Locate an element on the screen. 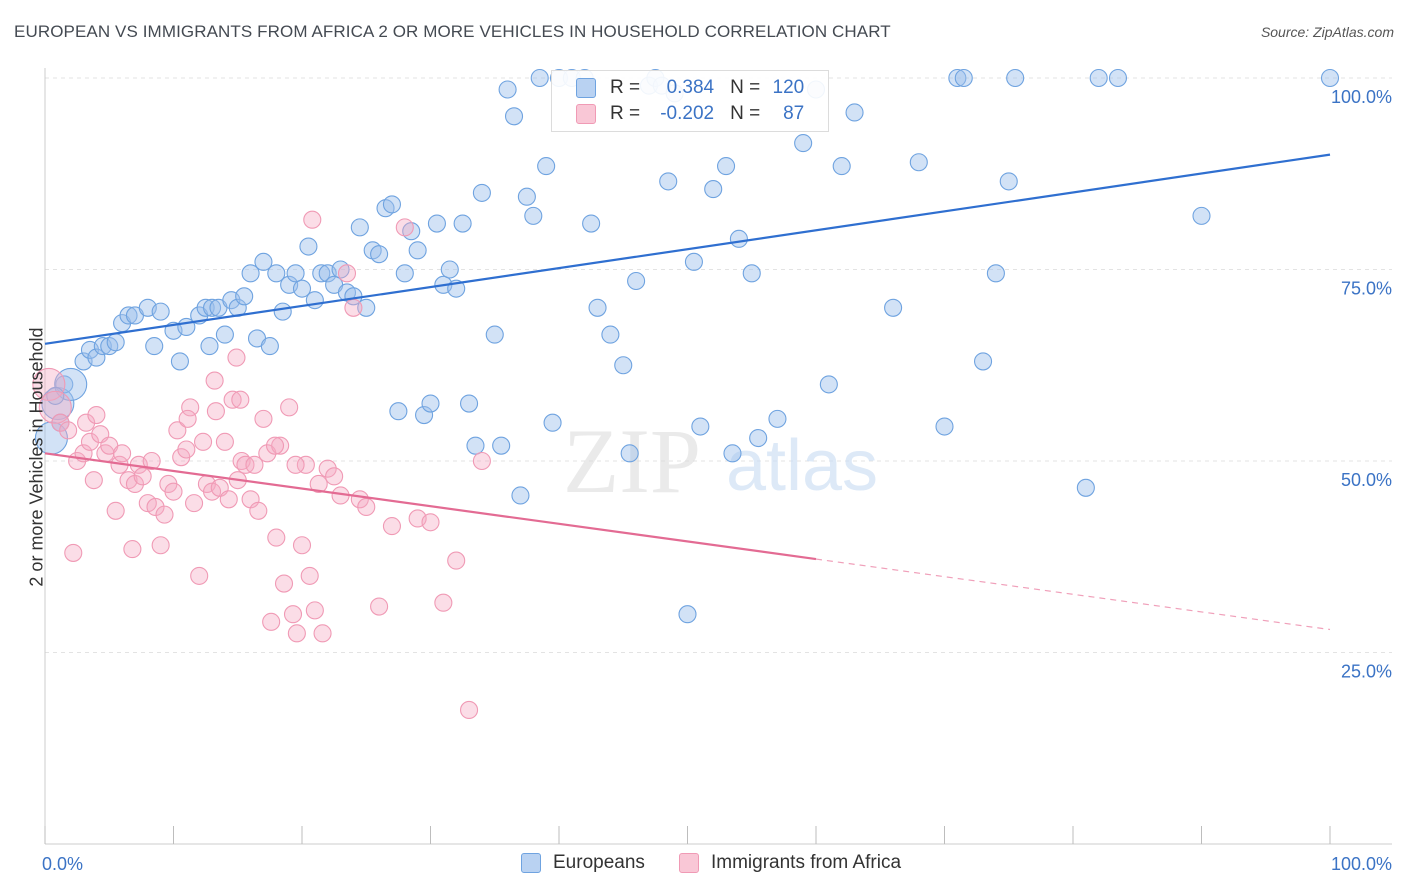  source-label: Source: ZipAtlas.com is located at coordinates (1327, 32).